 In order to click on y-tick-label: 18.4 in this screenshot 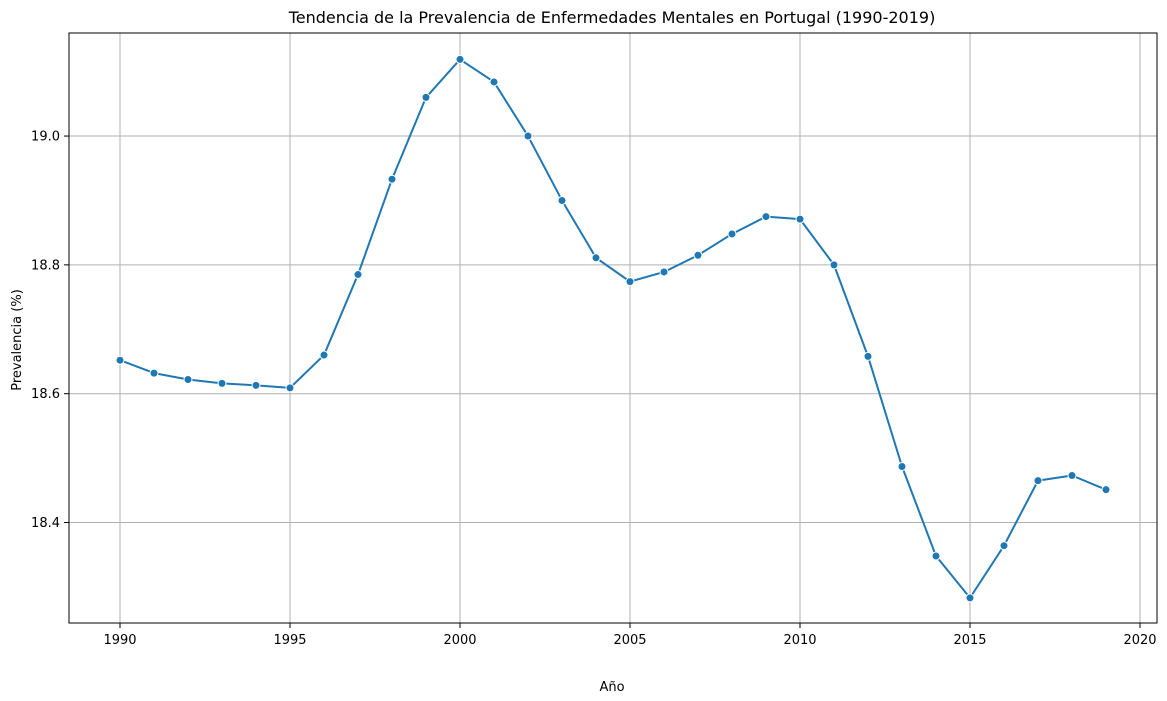, I will do `click(45, 523)`.